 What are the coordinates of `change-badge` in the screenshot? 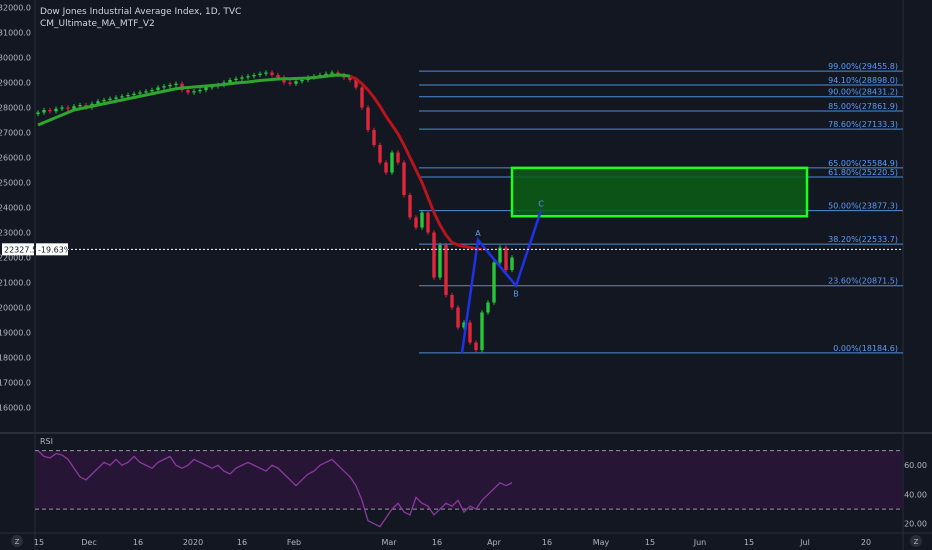 It's located at (52, 249).